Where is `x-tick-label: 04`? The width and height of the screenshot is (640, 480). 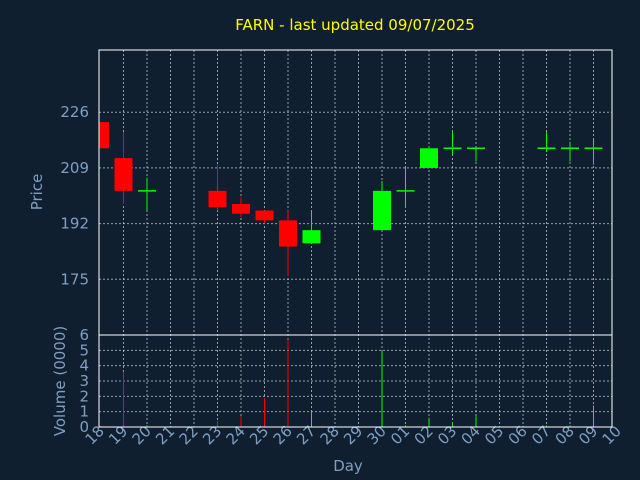 x-tick-label: 04 is located at coordinates (471, 435).